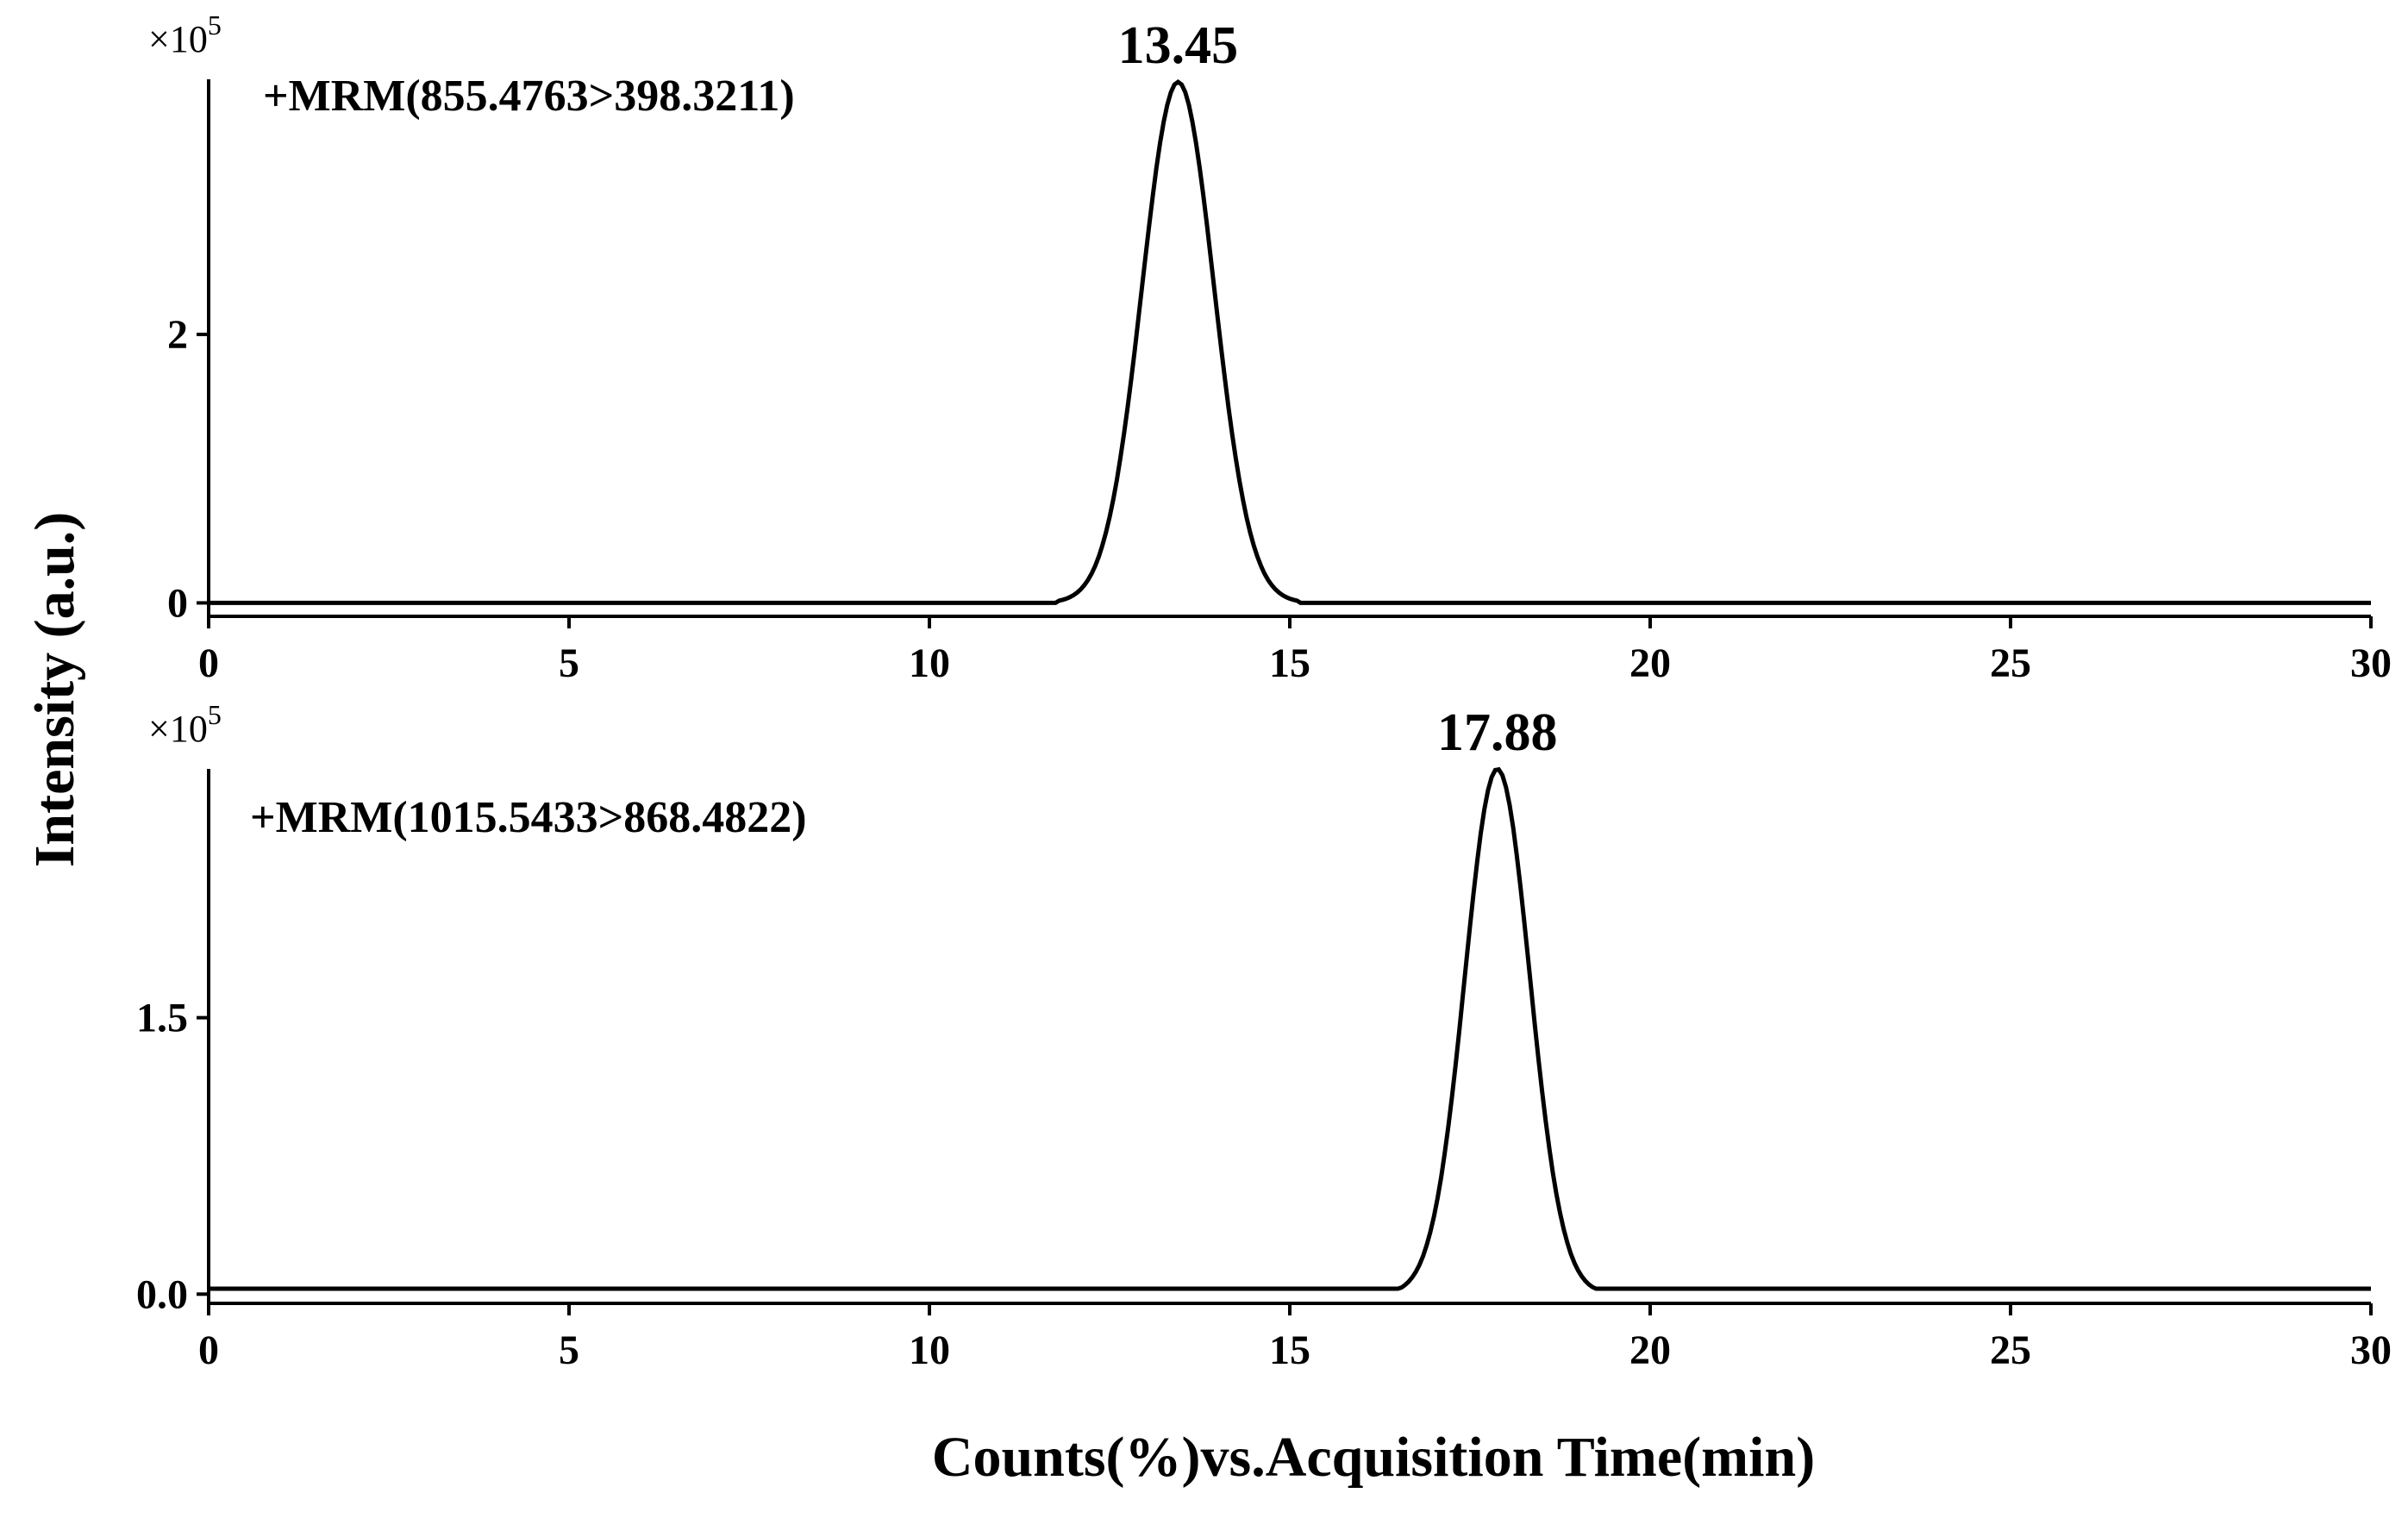 This screenshot has height=1518, width=2408. I want to click on x-tick-label-2-20: 20, so click(1650, 1350).